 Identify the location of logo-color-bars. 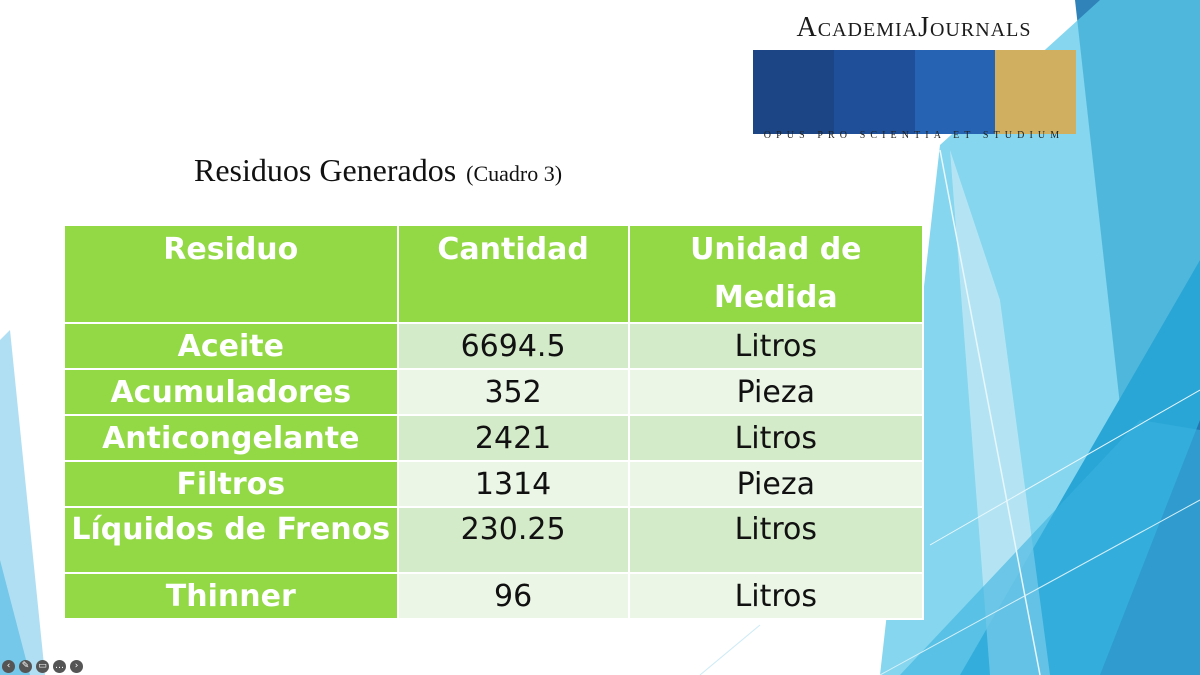
(914, 92).